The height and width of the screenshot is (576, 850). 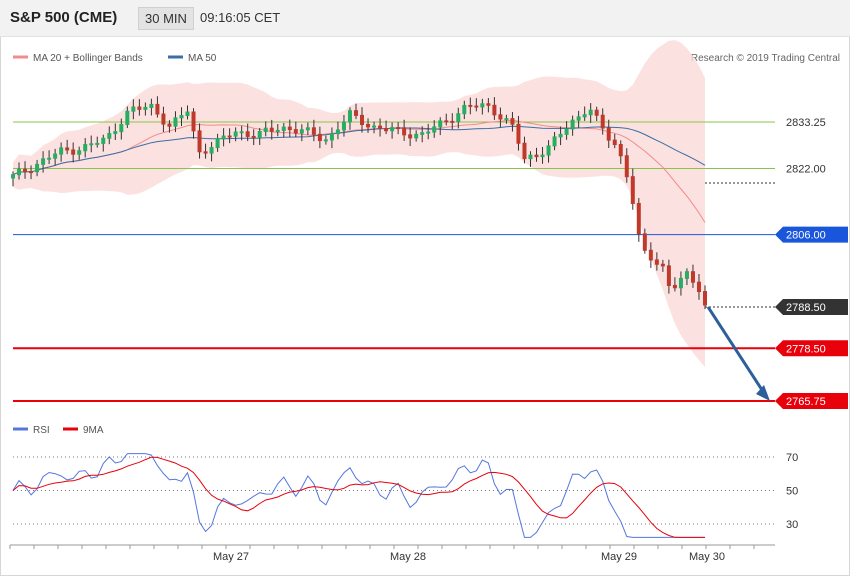 I want to click on chart-title: S&P 500 (CME), so click(x=64, y=17).